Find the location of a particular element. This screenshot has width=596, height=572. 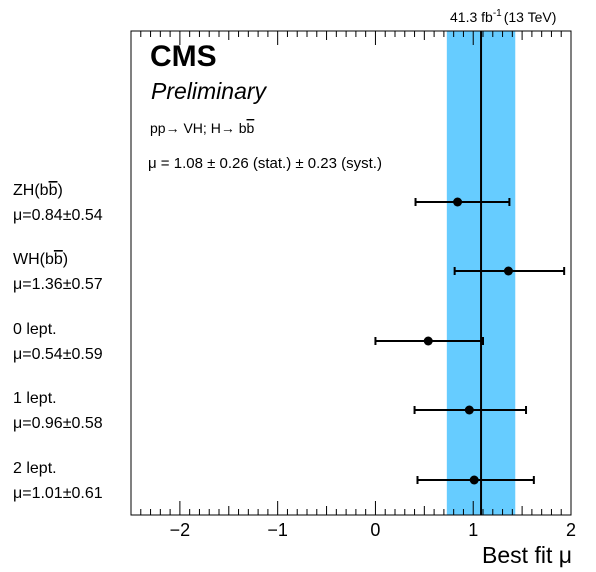

process-arrow1: → is located at coordinates (173, 128).